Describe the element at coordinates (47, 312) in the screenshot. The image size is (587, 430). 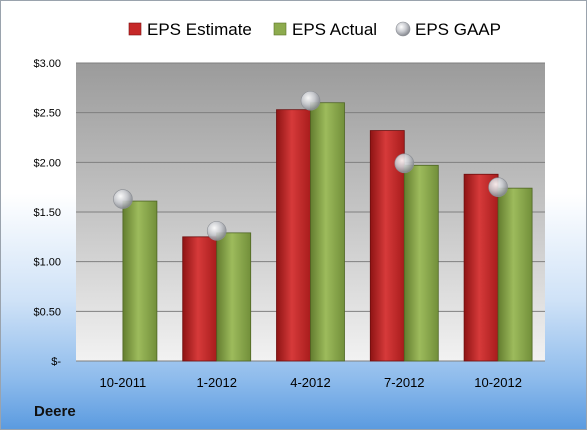
I see `y-tick-label: $0.50` at that location.